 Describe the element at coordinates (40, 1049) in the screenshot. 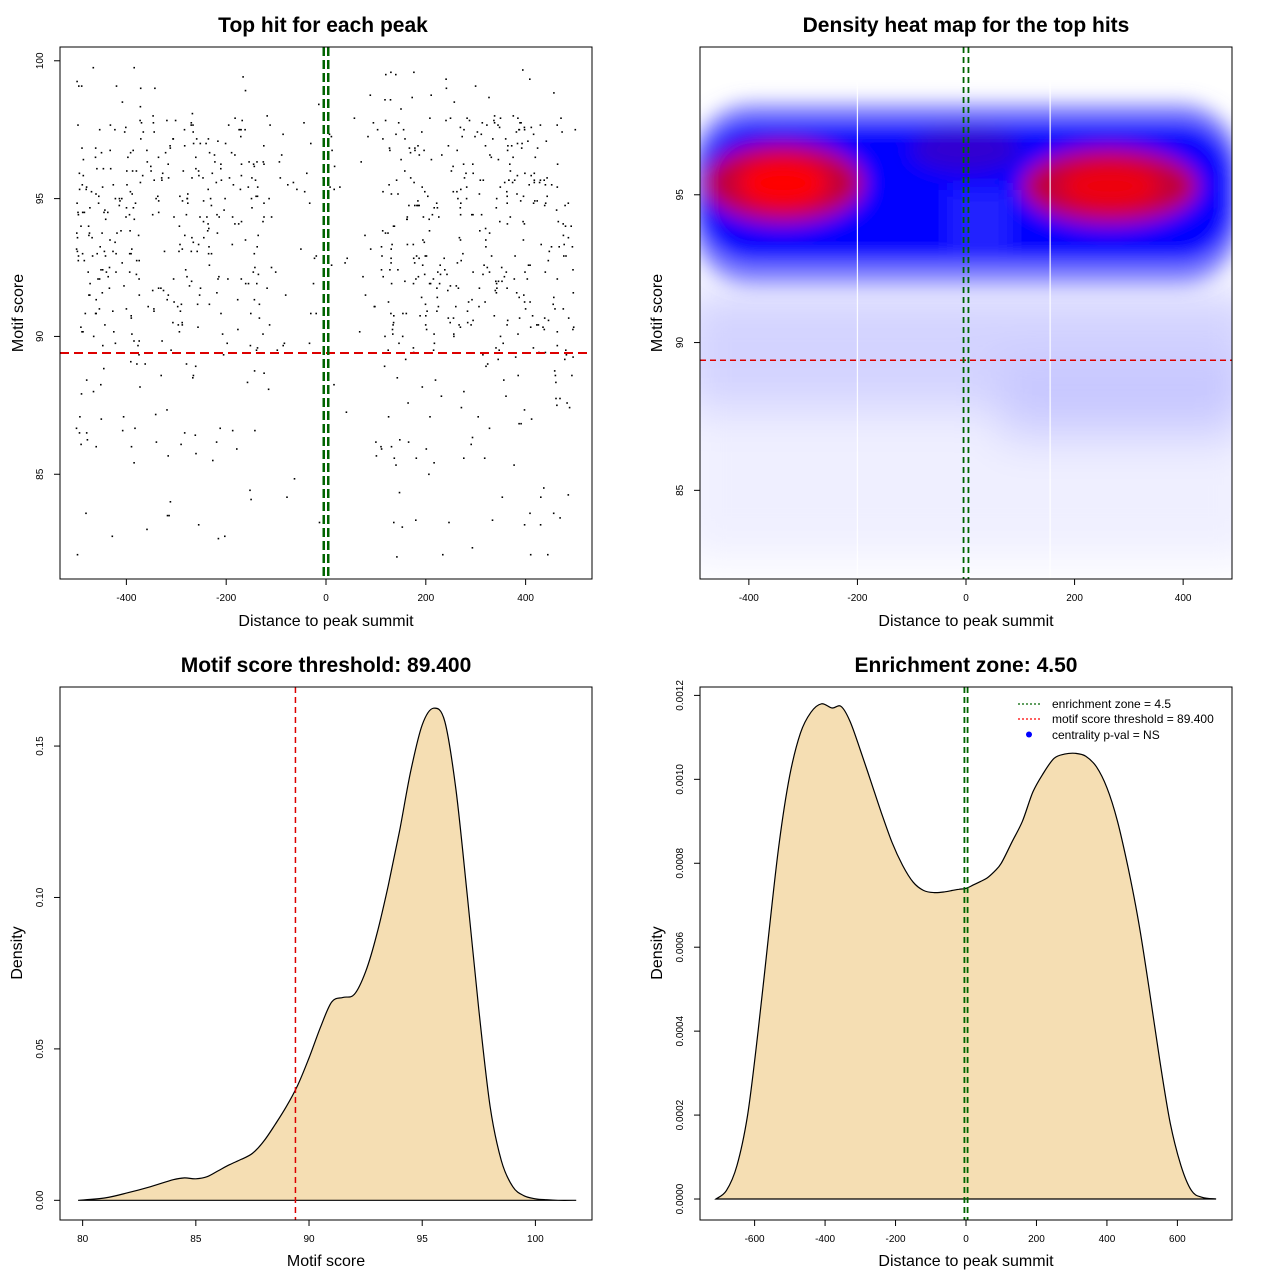

I see `score-density-ytick-label: 0.05` at that location.